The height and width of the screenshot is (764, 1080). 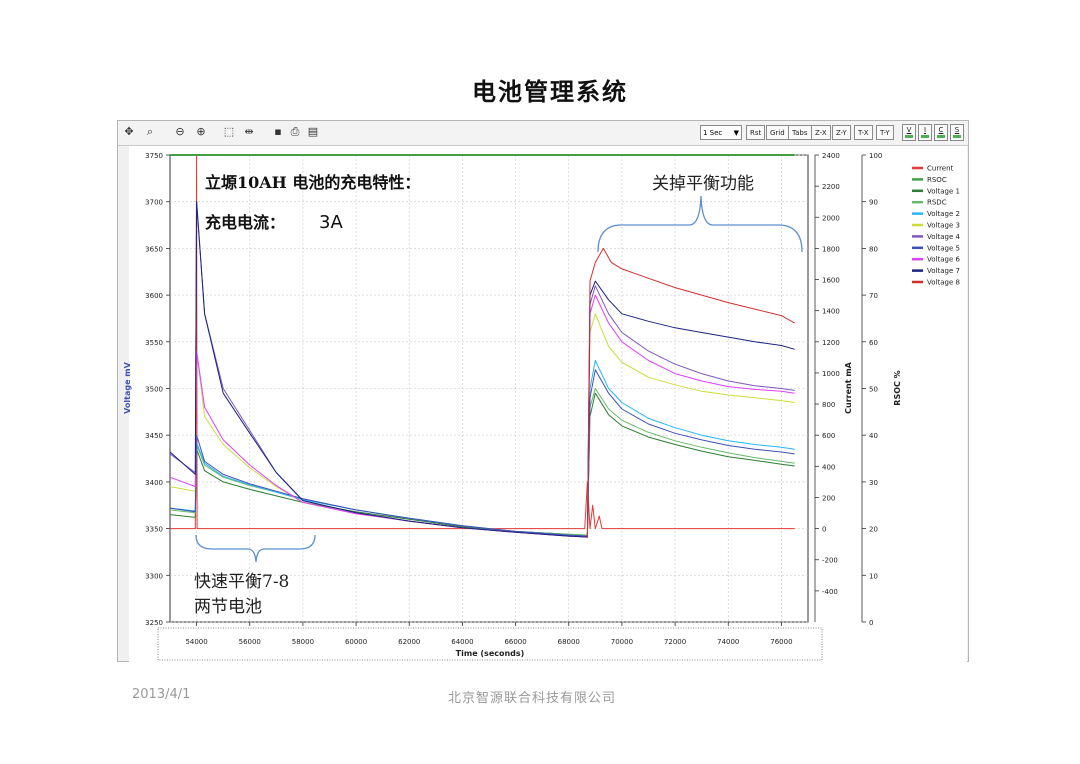 What do you see at coordinates (736, 133) in the screenshot?
I see `chevron-down-icon: ▼` at bounding box center [736, 133].